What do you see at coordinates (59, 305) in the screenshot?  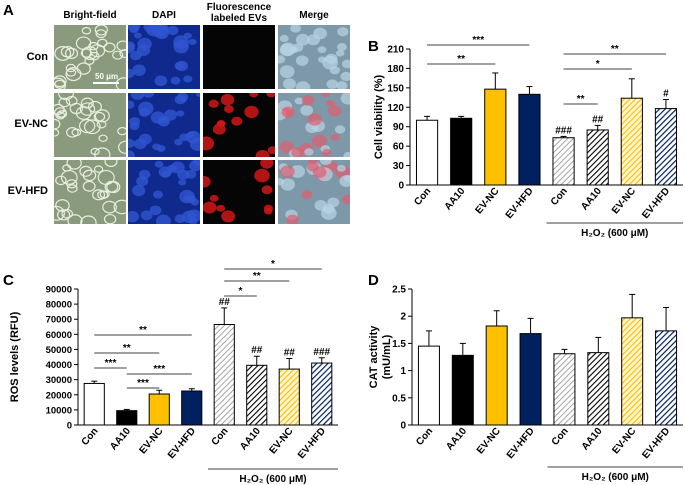 I see `y-tick-label: 80000` at bounding box center [59, 305].